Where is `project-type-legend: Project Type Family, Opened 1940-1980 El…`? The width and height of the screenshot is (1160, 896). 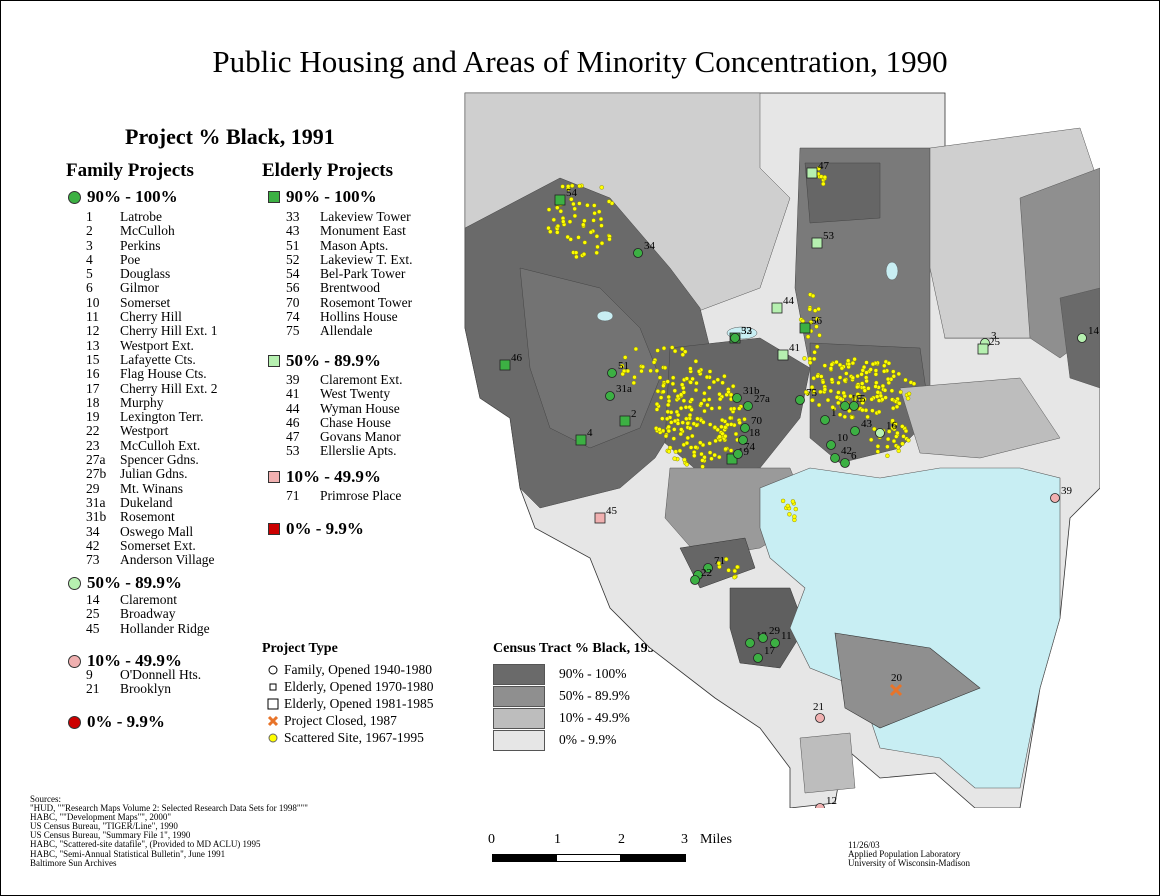 project-type-legend: Project Type Family, Opened 1940-1980 El… is located at coordinates (347, 693).